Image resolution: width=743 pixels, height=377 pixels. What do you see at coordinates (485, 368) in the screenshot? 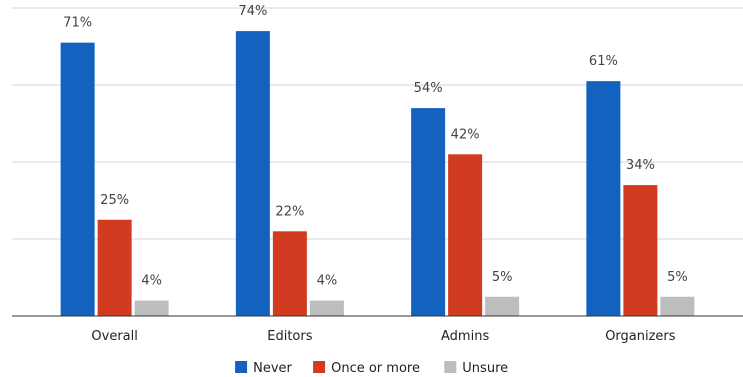
I see `legend-label: Unsure` at bounding box center [485, 368].